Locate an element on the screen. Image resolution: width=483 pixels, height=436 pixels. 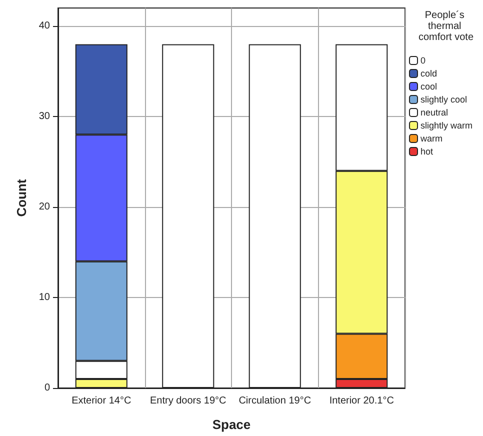
x-tick-label: Circulation 19°C is located at coordinates (275, 401).